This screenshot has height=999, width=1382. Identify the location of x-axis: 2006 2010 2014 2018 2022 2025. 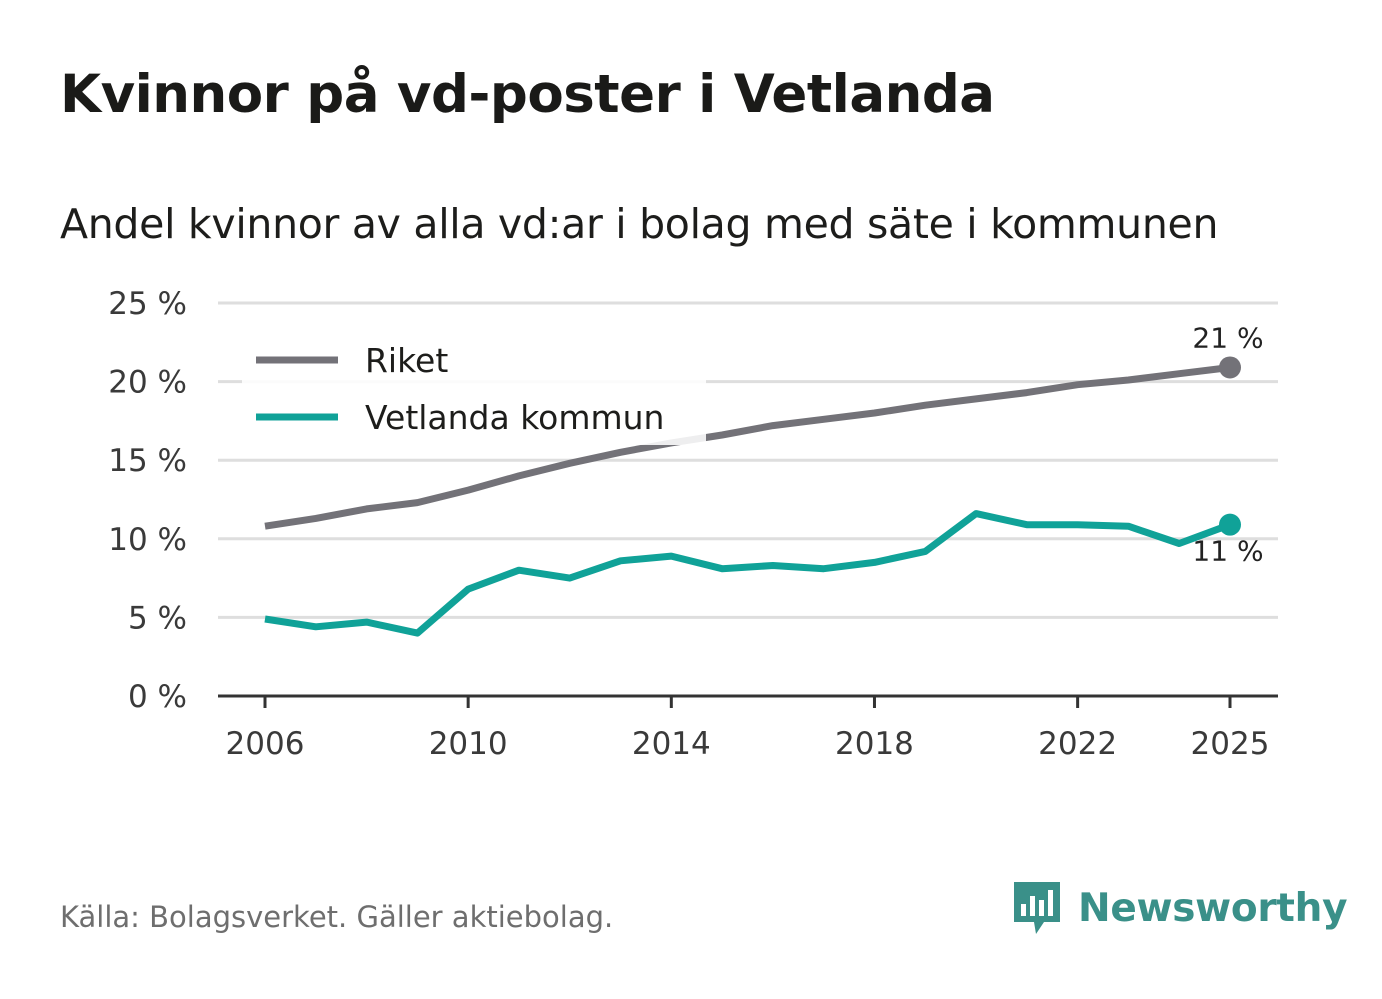
(748, 728).